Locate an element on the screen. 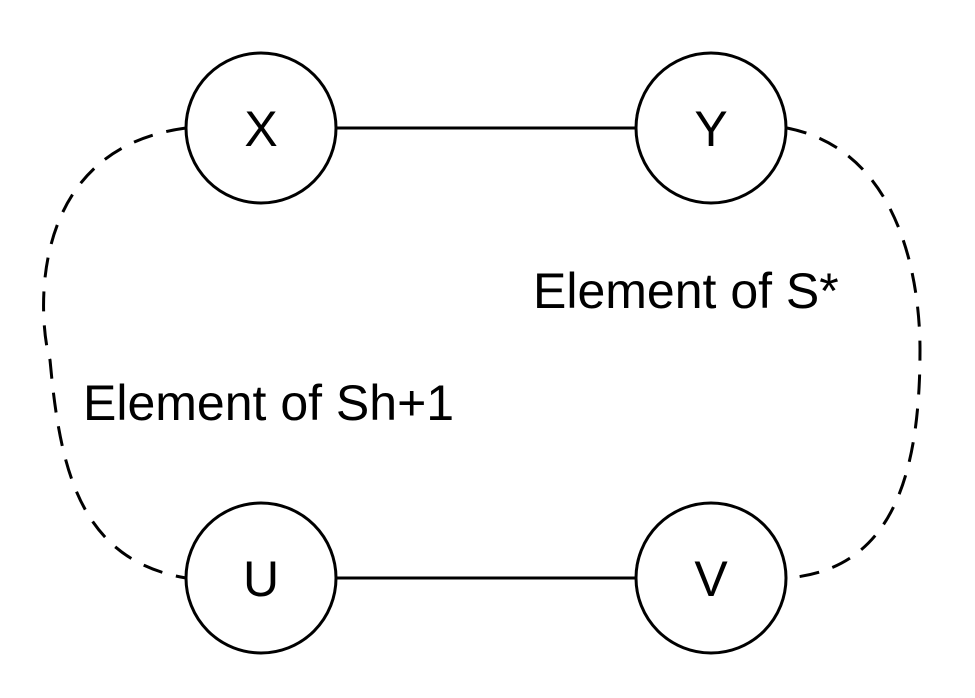  node-u-label: U is located at coordinates (261, 579).